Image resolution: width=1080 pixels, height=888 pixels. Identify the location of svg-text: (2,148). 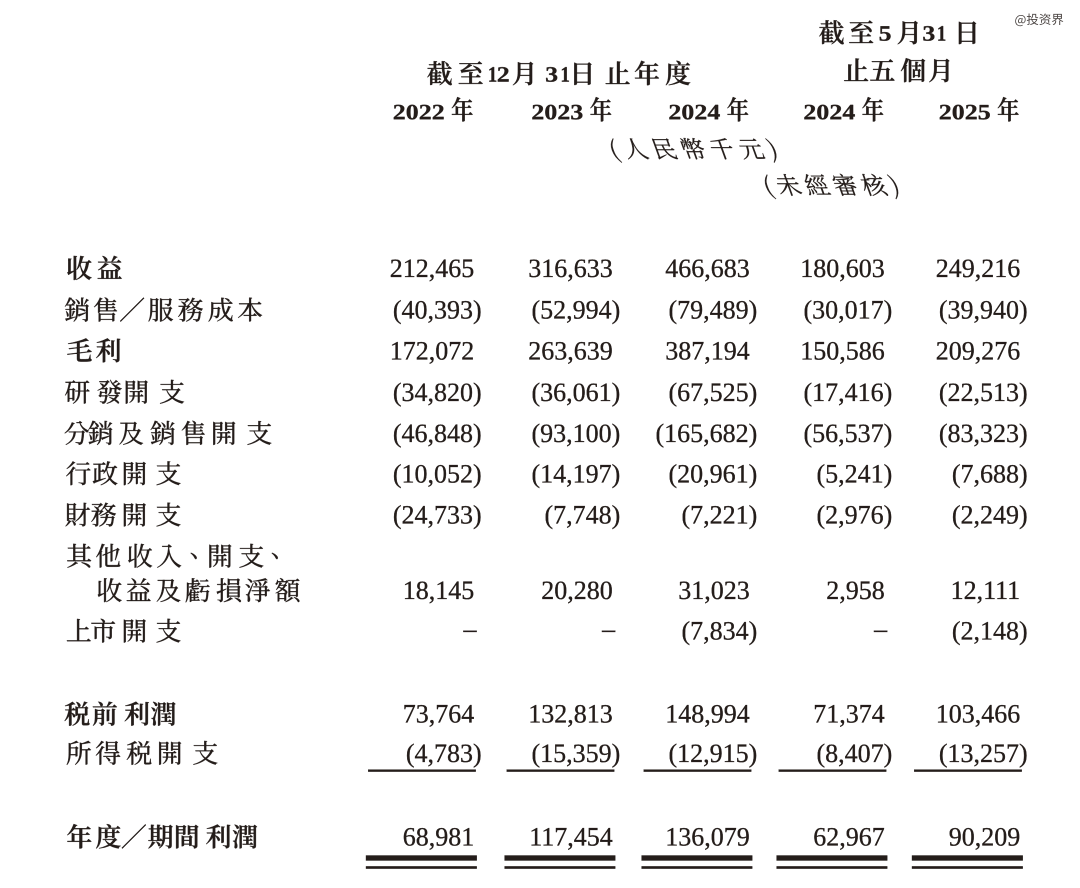
(990, 631).